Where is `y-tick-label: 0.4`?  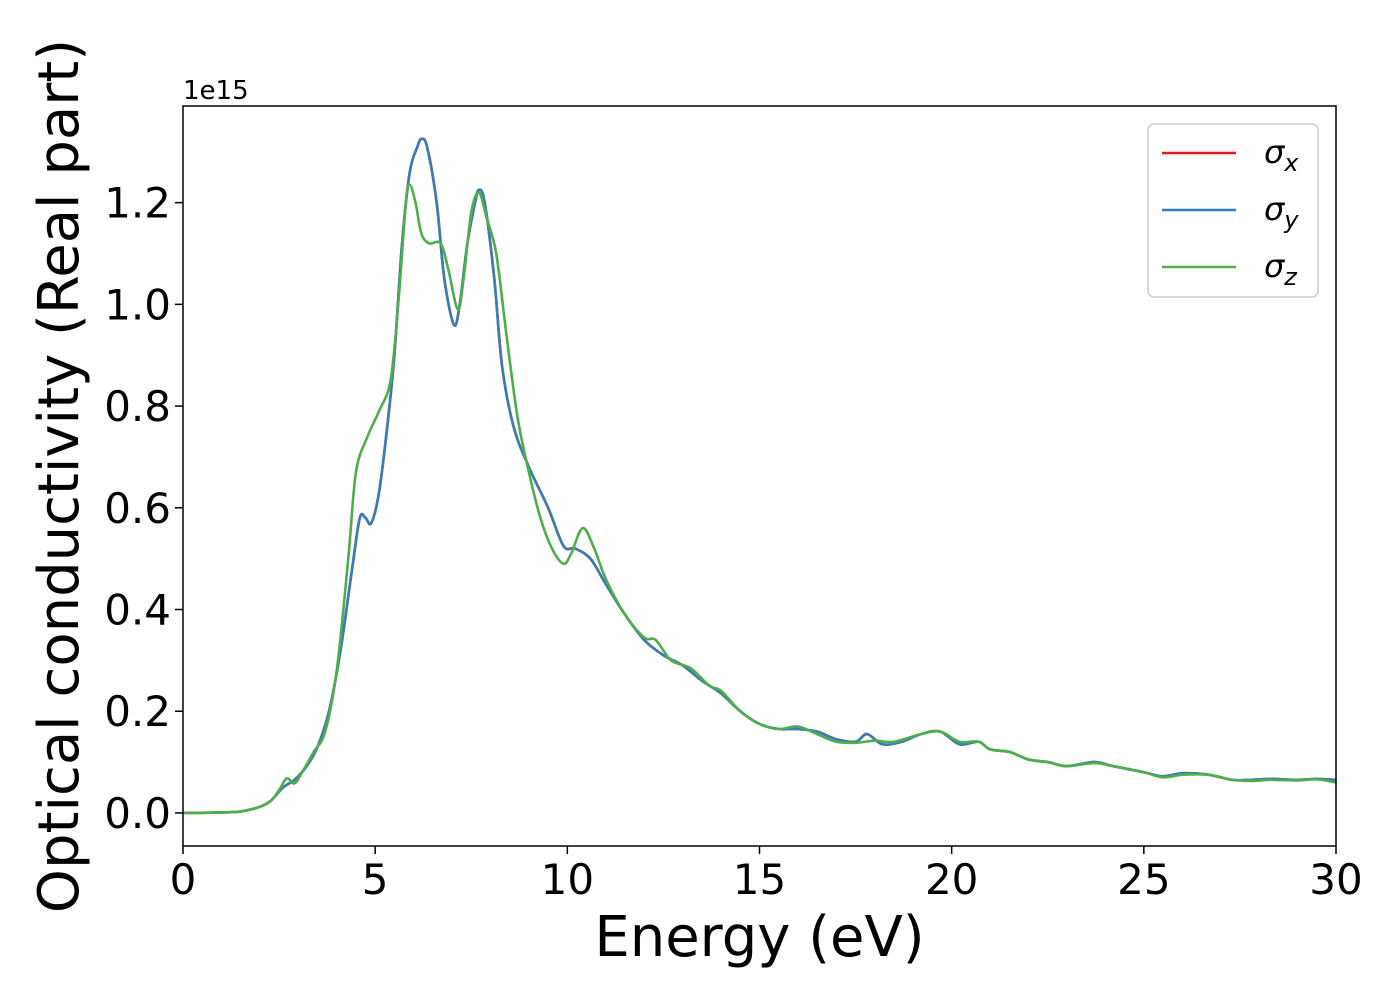 y-tick-label: 0.4 is located at coordinates (137, 610).